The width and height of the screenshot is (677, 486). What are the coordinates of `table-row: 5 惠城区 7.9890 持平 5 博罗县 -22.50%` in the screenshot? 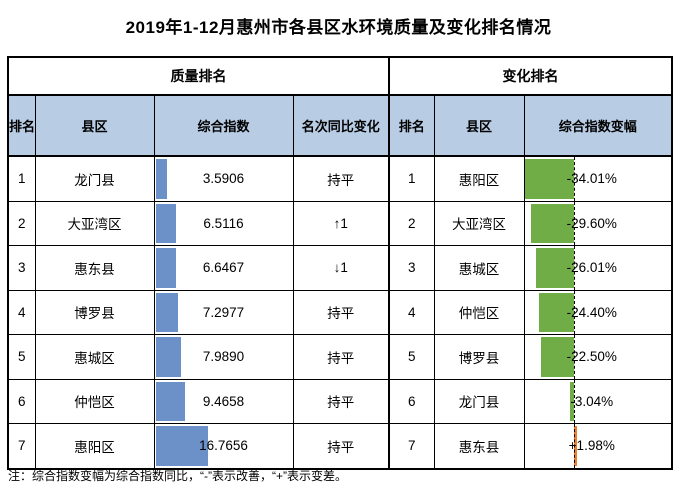 It's located at (340, 357).